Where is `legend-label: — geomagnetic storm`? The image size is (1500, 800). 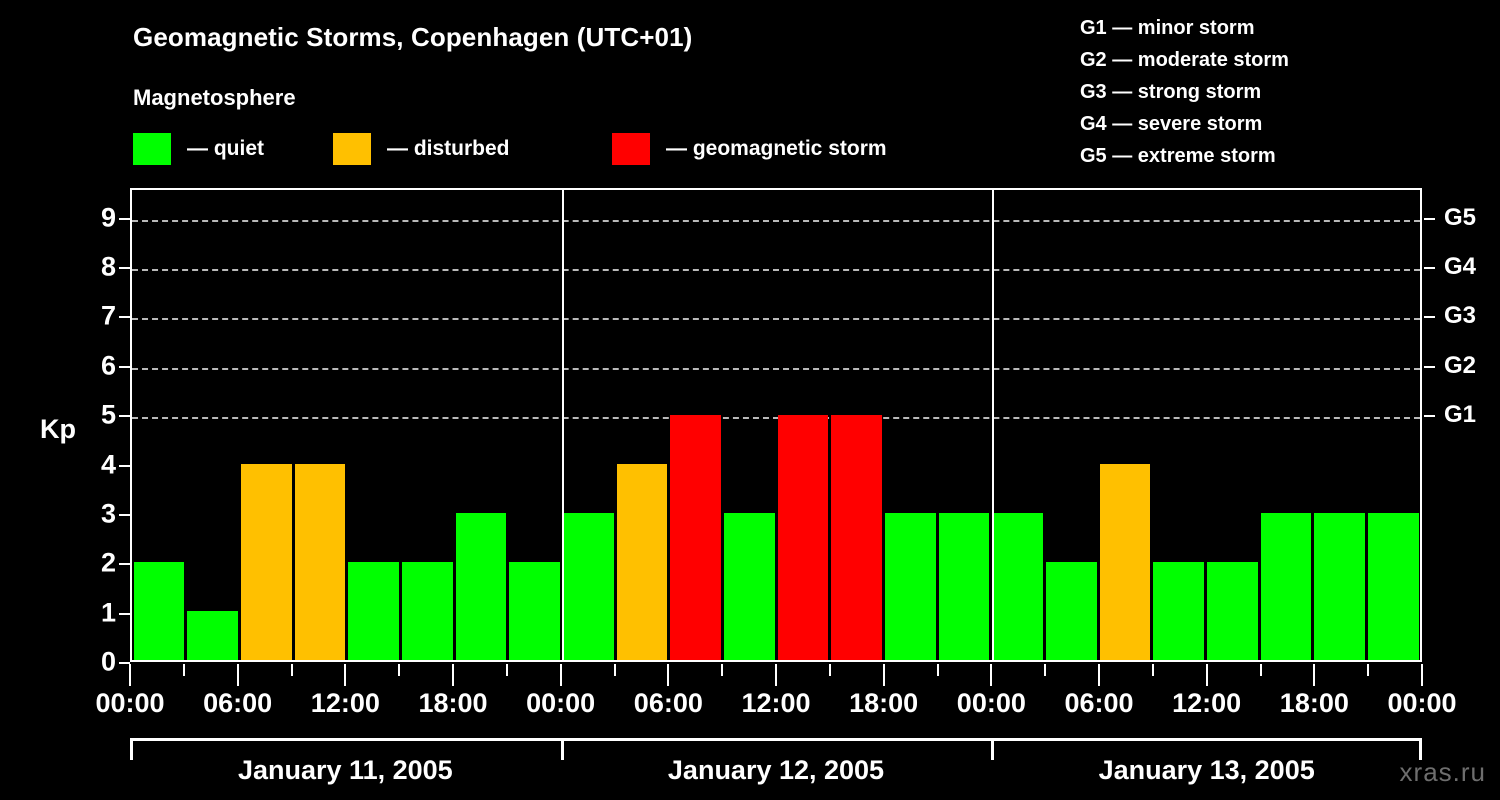 legend-label: — geomagnetic storm is located at coordinates (776, 148).